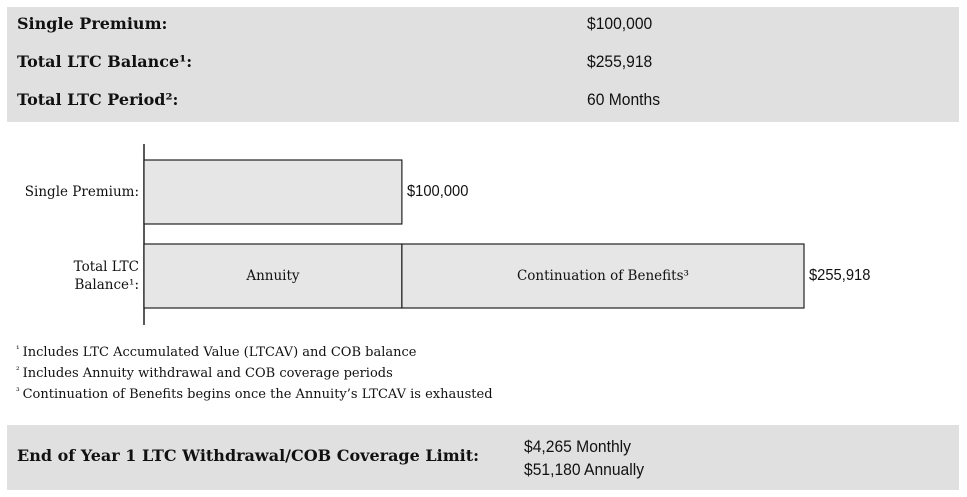 The image size is (967, 497). I want to click on total-ltc-balance-value: $255,918, so click(620, 61).